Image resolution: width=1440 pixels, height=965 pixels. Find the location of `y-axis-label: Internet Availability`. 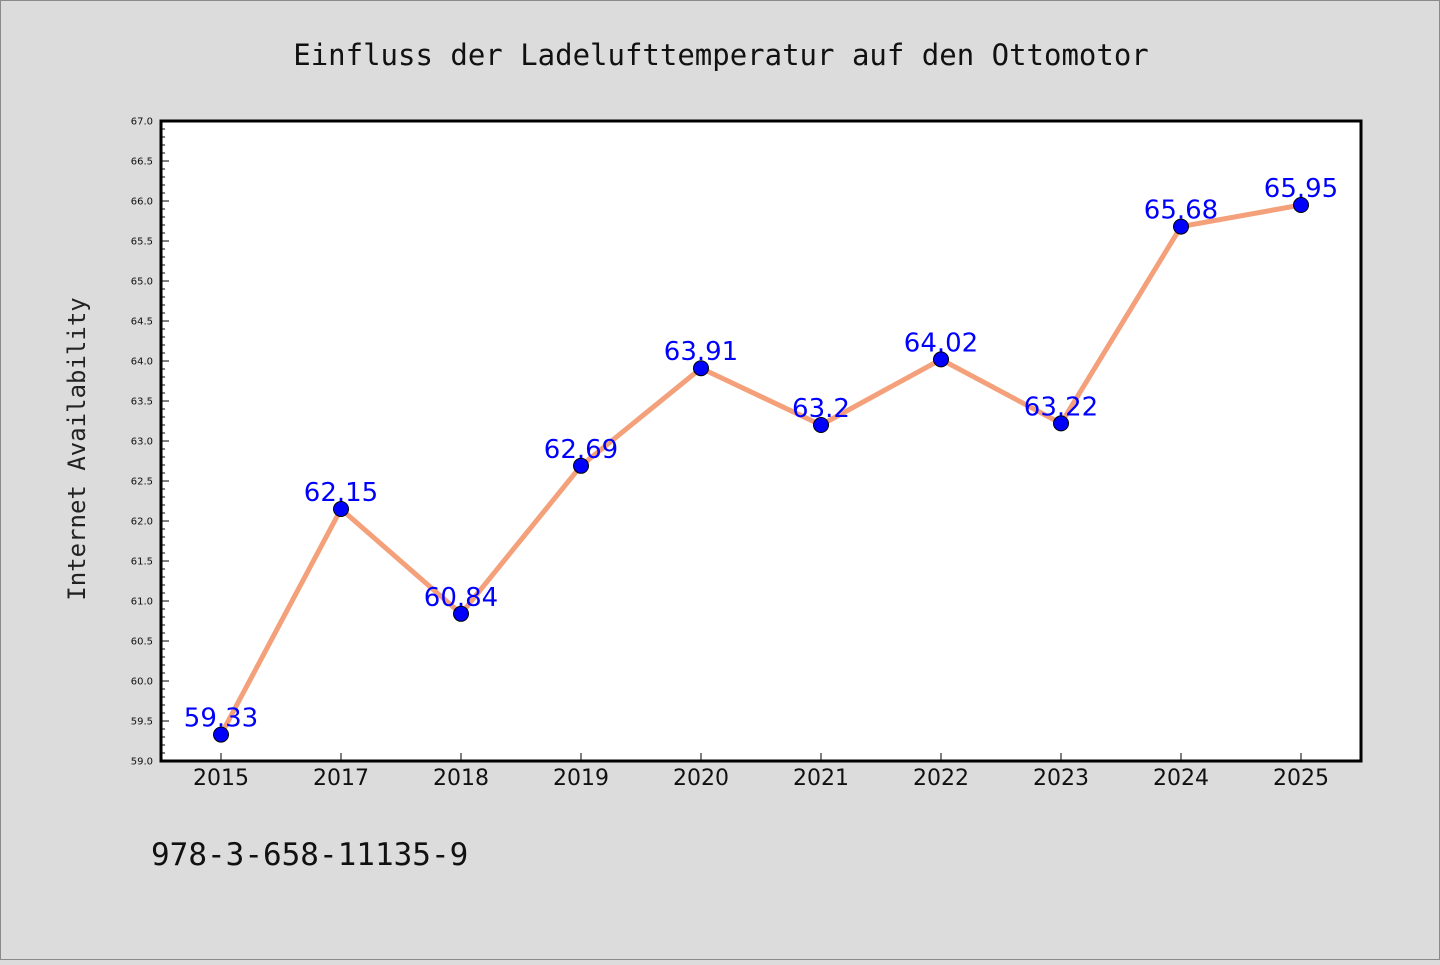

y-axis-label: Internet Availability is located at coordinates (77, 448).